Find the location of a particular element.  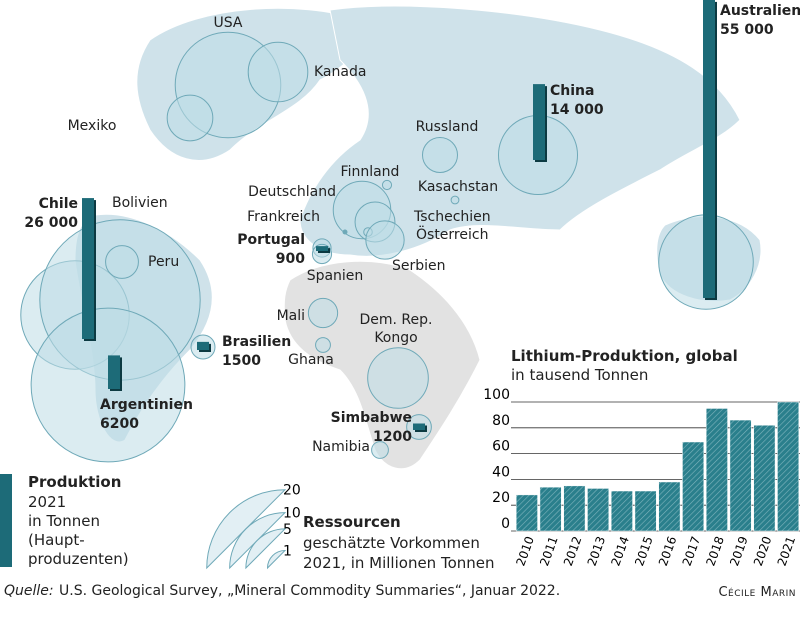

y-tick-label: 40 is located at coordinates (501, 472).